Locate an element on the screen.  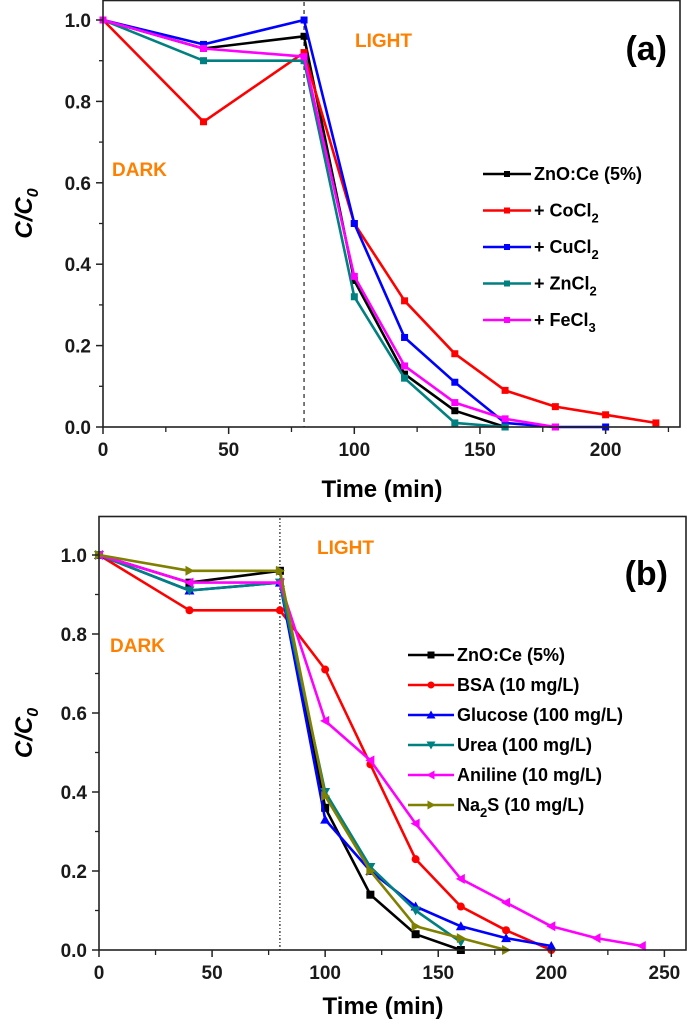
legend-label: Glucose (100 mg/L) is located at coordinates (540, 715).